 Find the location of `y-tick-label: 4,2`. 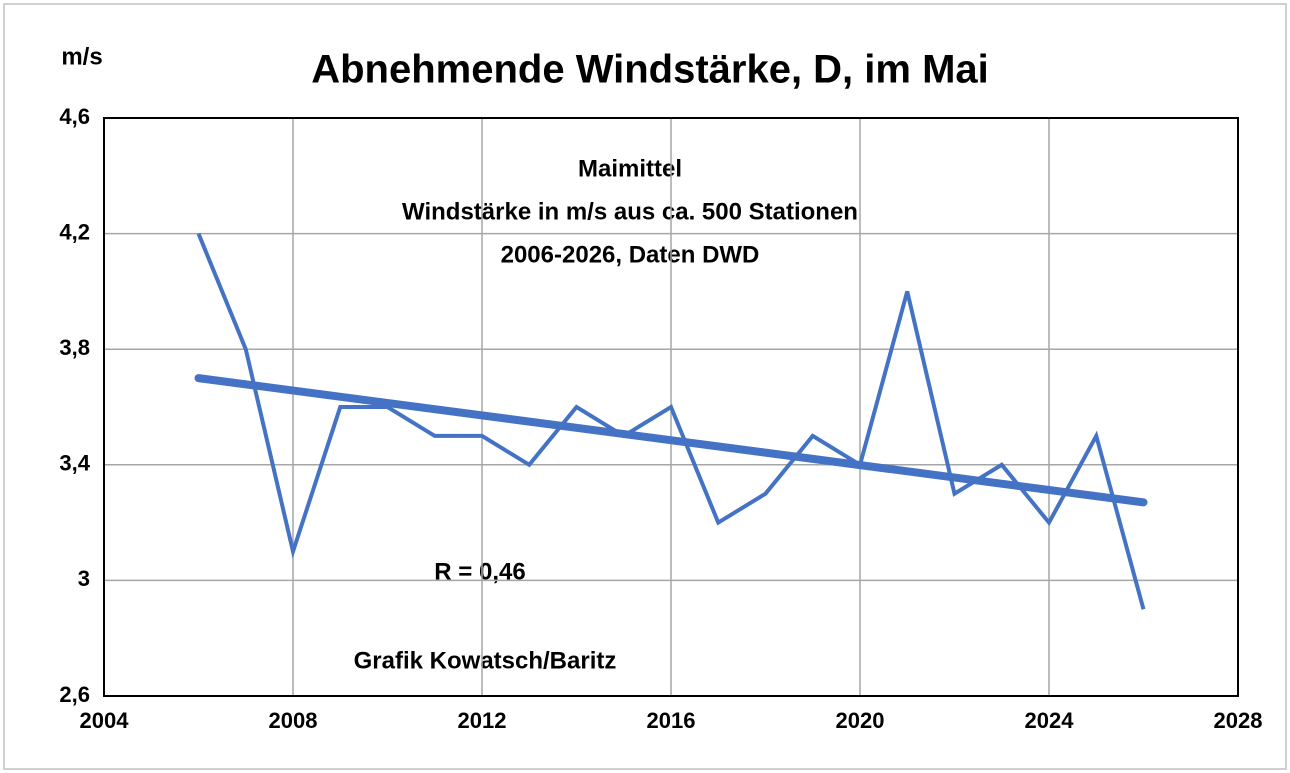

y-tick-label: 4,2 is located at coordinates (74, 231).